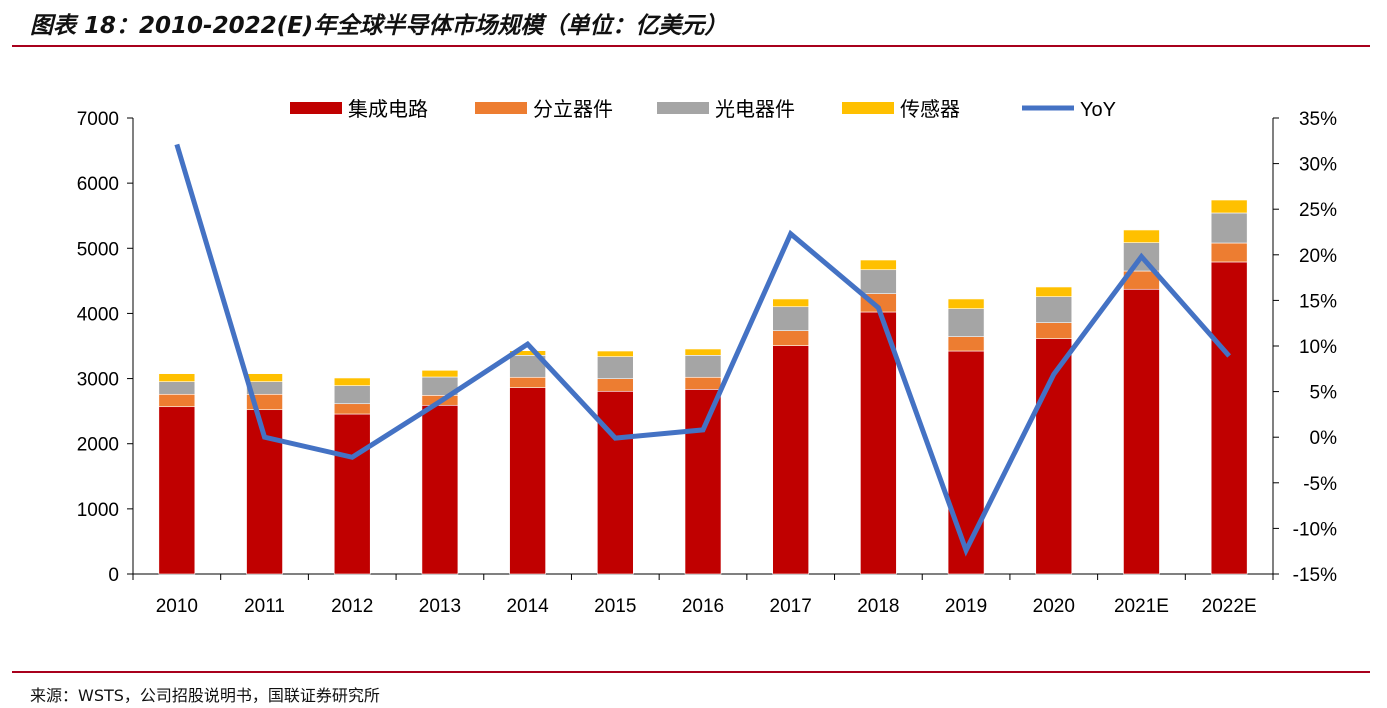 The height and width of the screenshot is (708, 1387). I want to click on right-tick-label: 35%, so click(1318, 119).